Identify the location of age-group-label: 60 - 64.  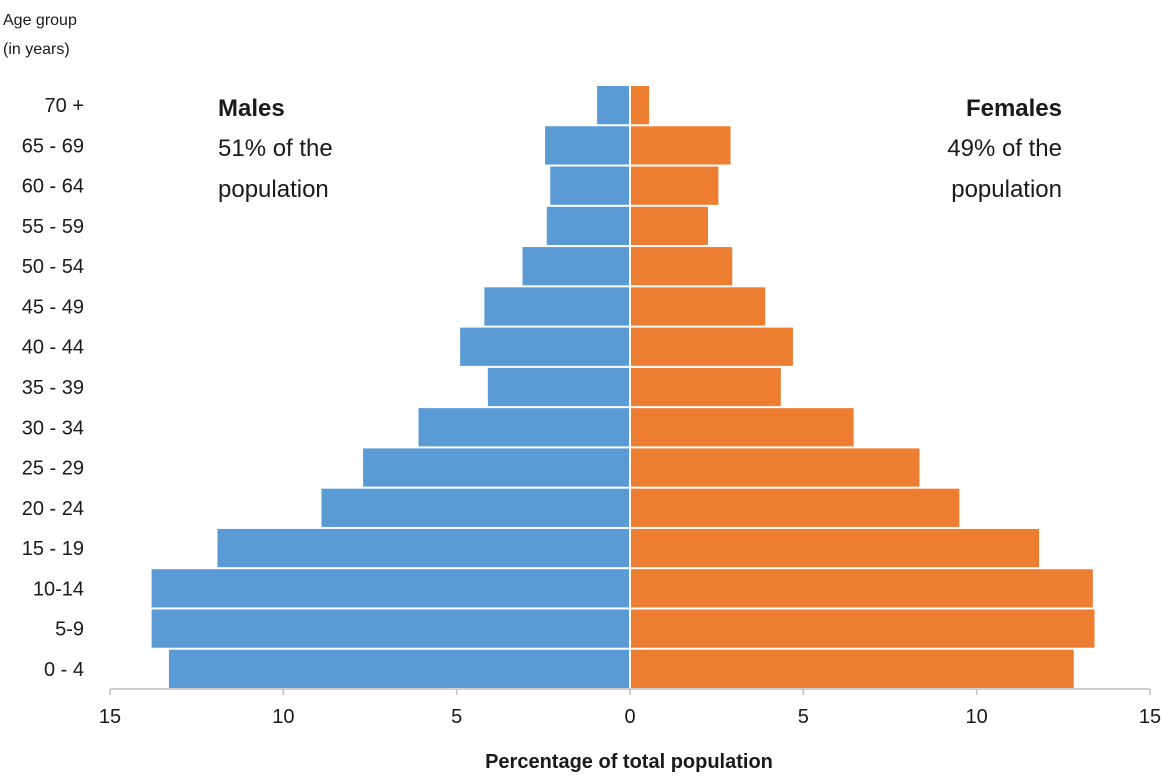
(53, 187).